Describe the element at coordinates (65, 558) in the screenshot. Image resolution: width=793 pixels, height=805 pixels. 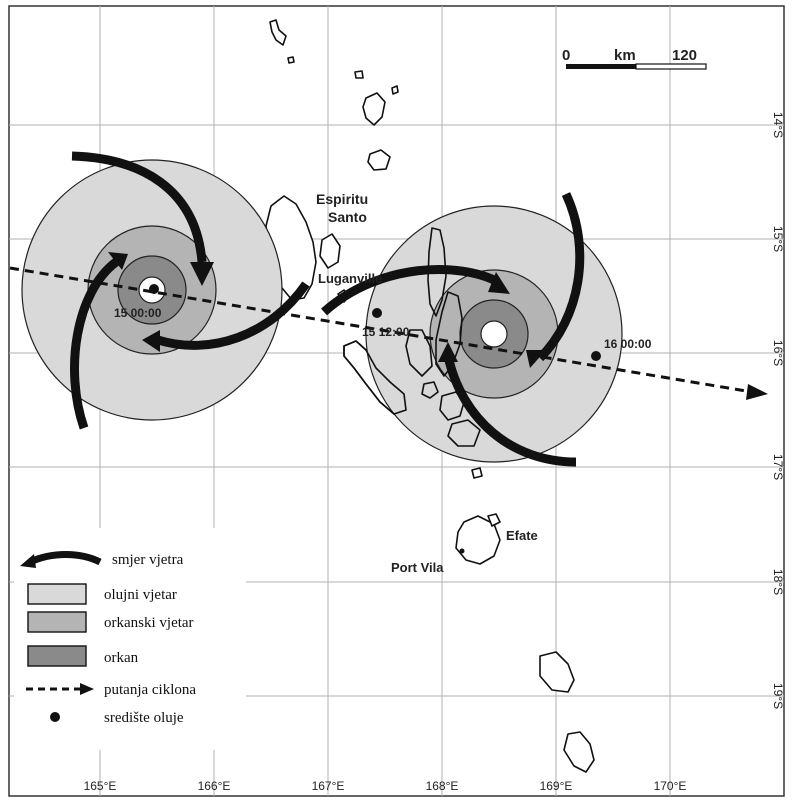
I see `legend-wind-icon` at that location.